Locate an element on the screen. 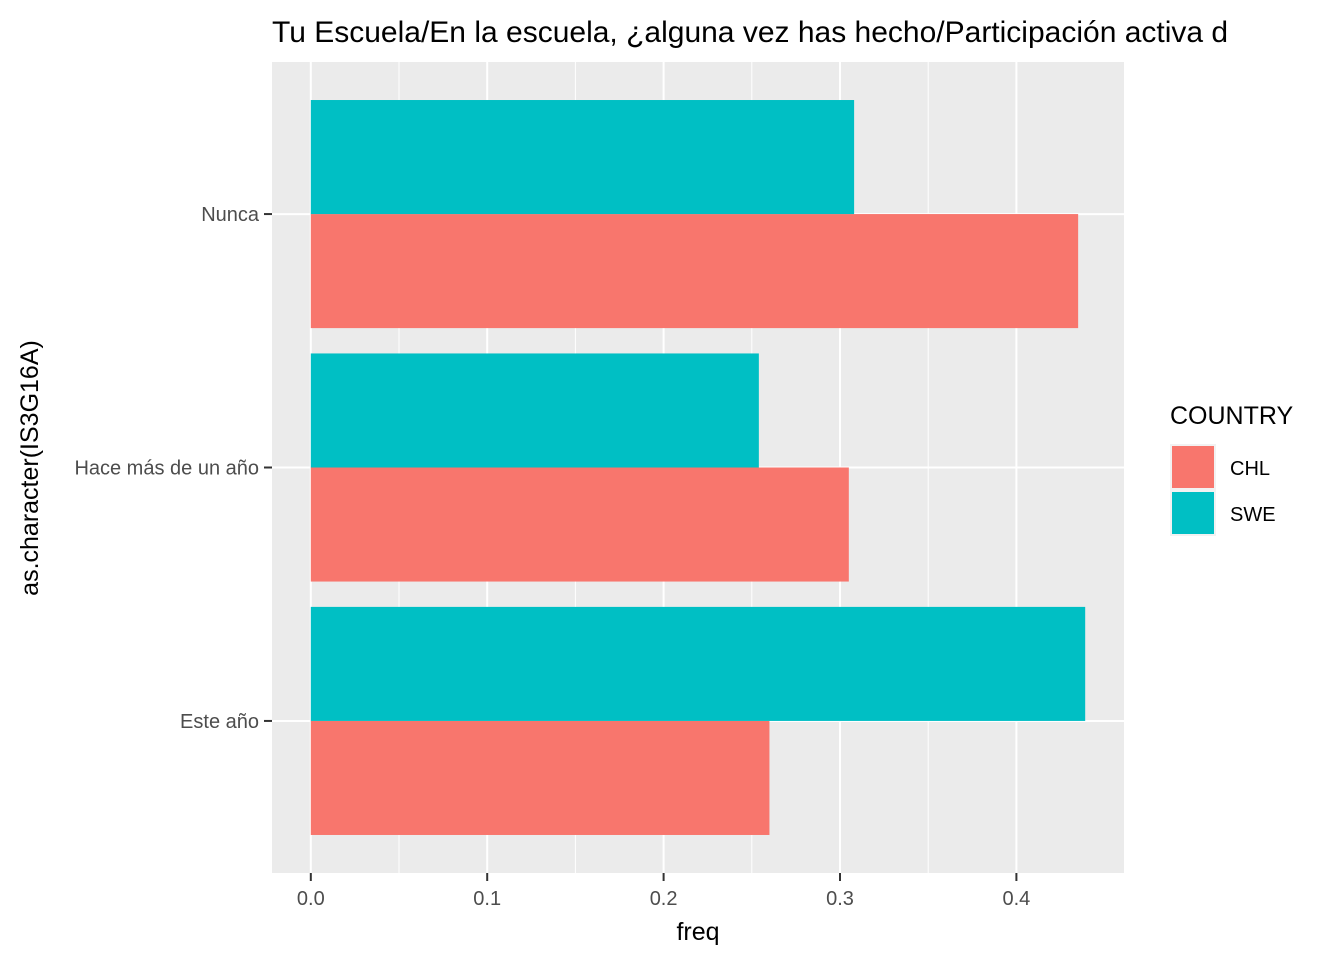 Image resolution: width=1344 pixels, height=960 pixels. y-axis: Este año Hace más de un año Nunca is located at coordinates (173, 468).